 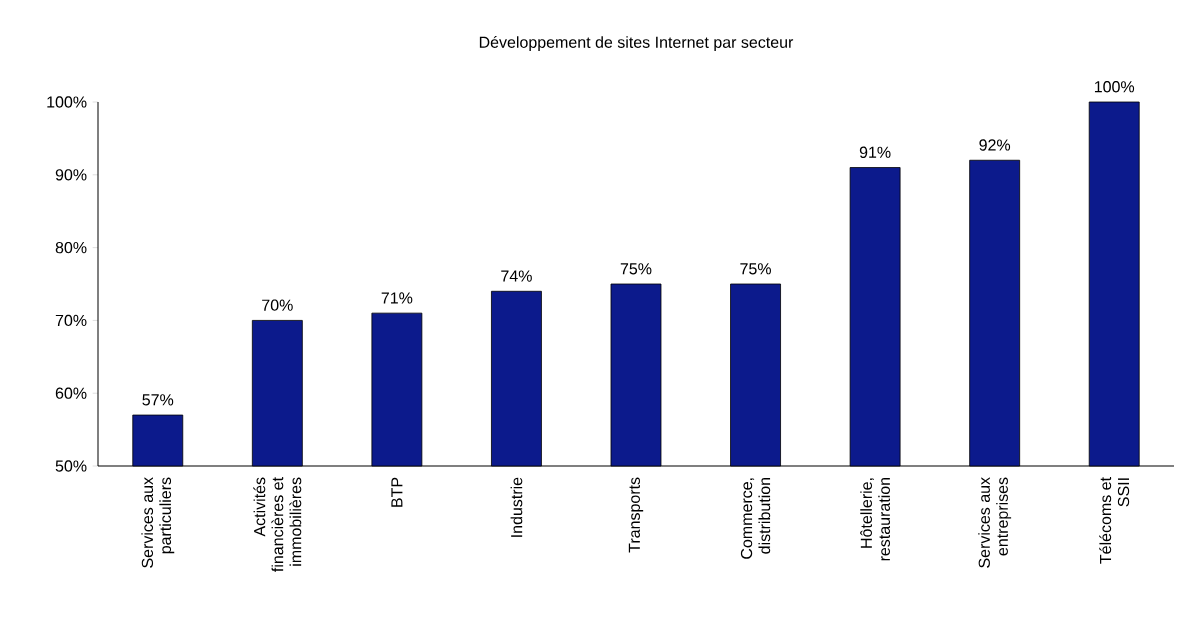 I want to click on data-label: 91%, so click(x=875, y=152).